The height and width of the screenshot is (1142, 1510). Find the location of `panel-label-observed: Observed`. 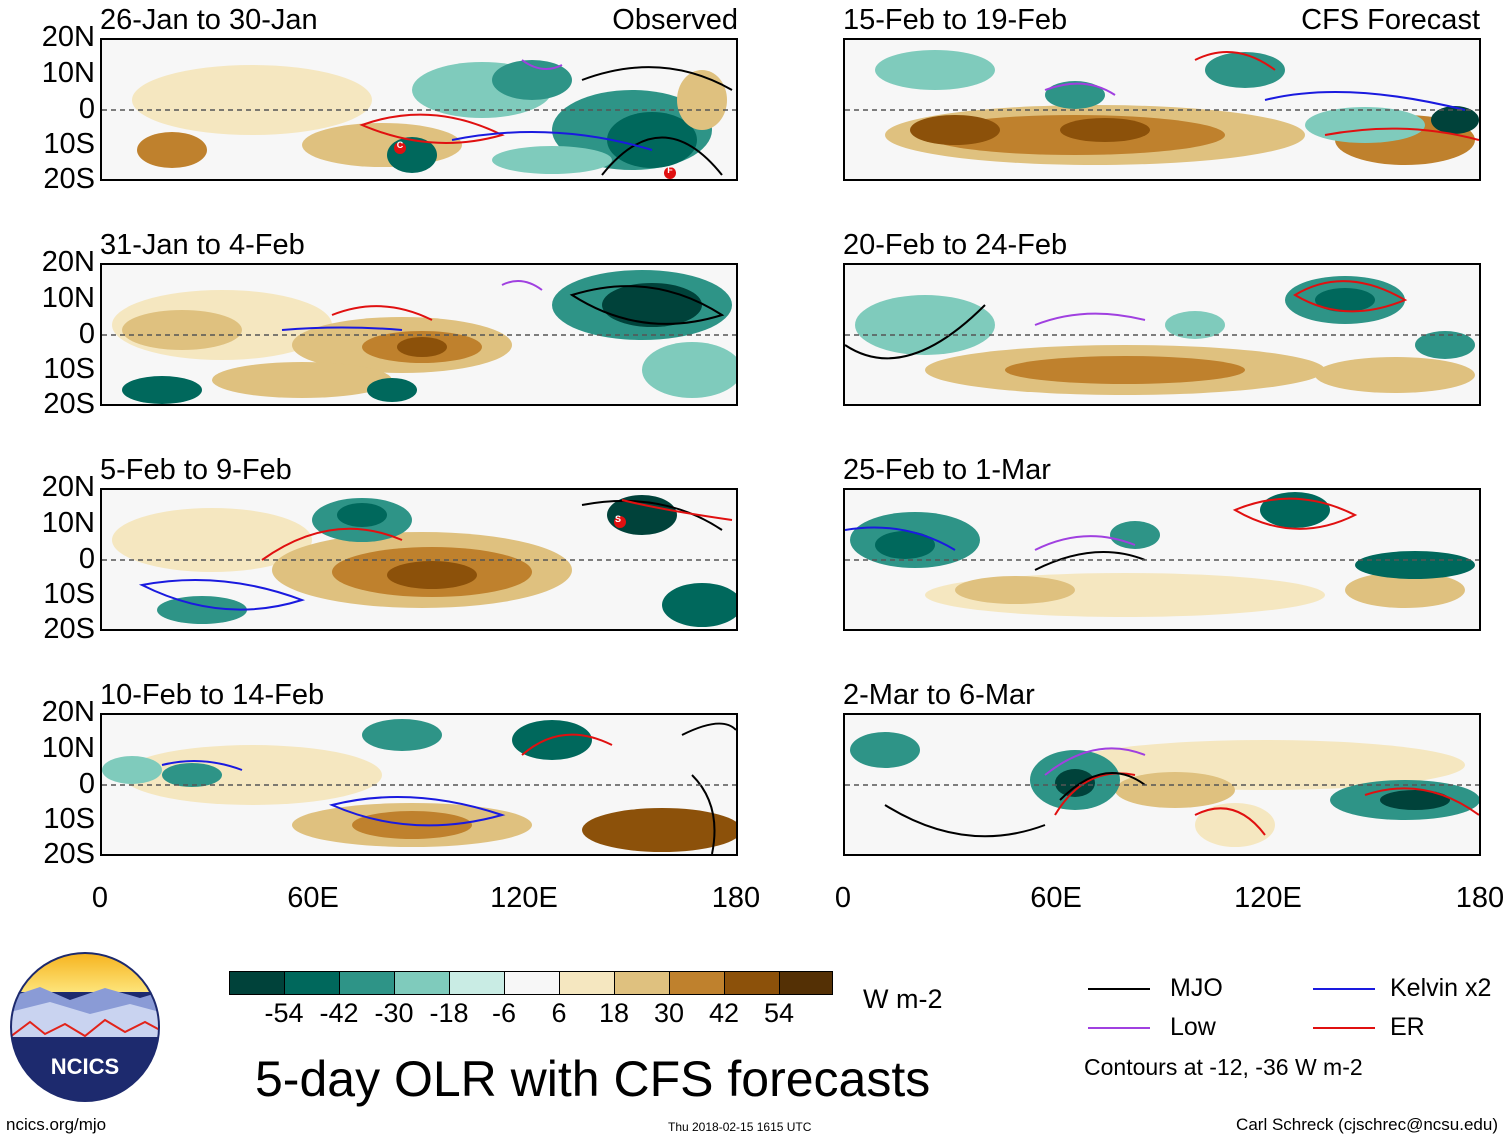

panel-label-observed: Observed is located at coordinates (675, 20).